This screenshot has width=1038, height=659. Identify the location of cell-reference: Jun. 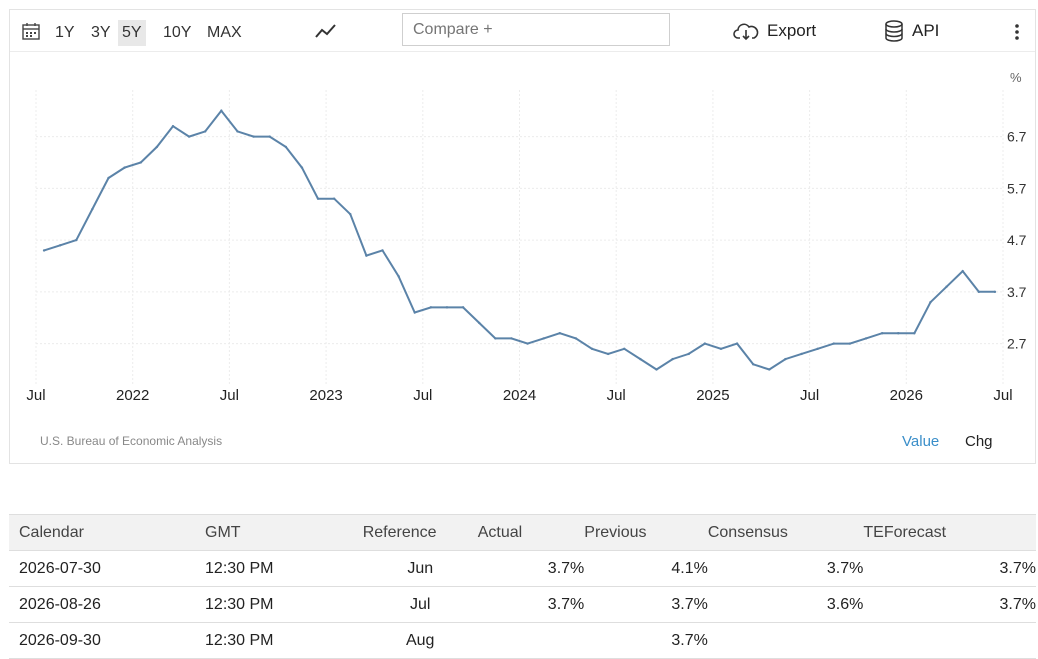
(420, 568).